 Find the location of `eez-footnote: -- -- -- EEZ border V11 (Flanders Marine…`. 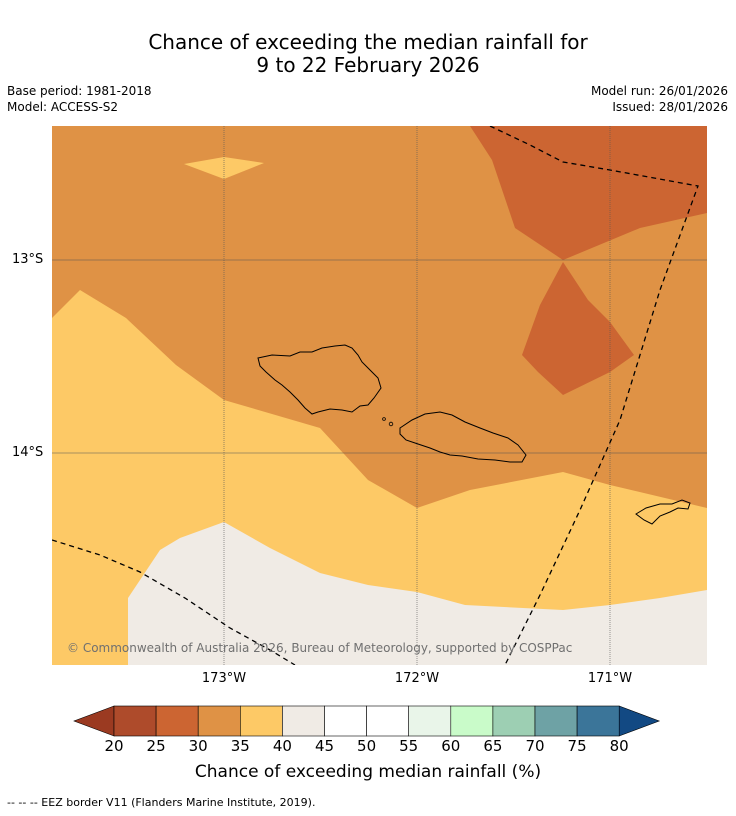

eez-footnote: -- -- -- EEZ border V11 (Flanders Marine… is located at coordinates (161, 802).